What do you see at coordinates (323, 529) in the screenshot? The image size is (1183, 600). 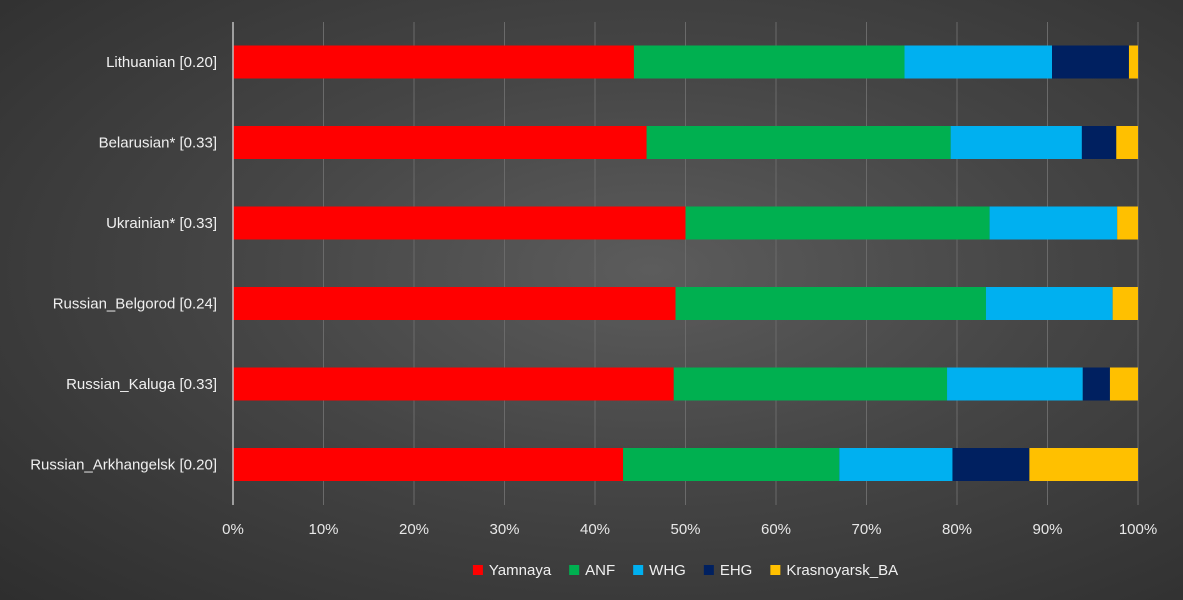 I see `x-tick-label: 10%` at bounding box center [323, 529].